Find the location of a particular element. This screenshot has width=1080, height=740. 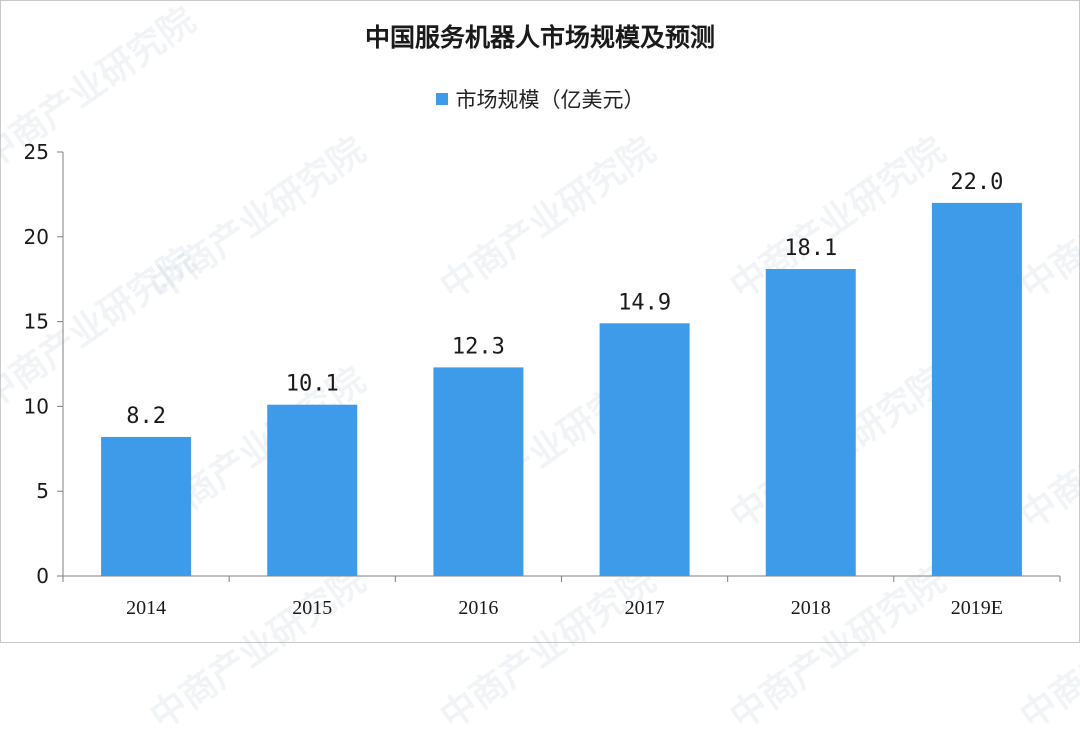

x-tick-label: 2016 is located at coordinates (478, 608).